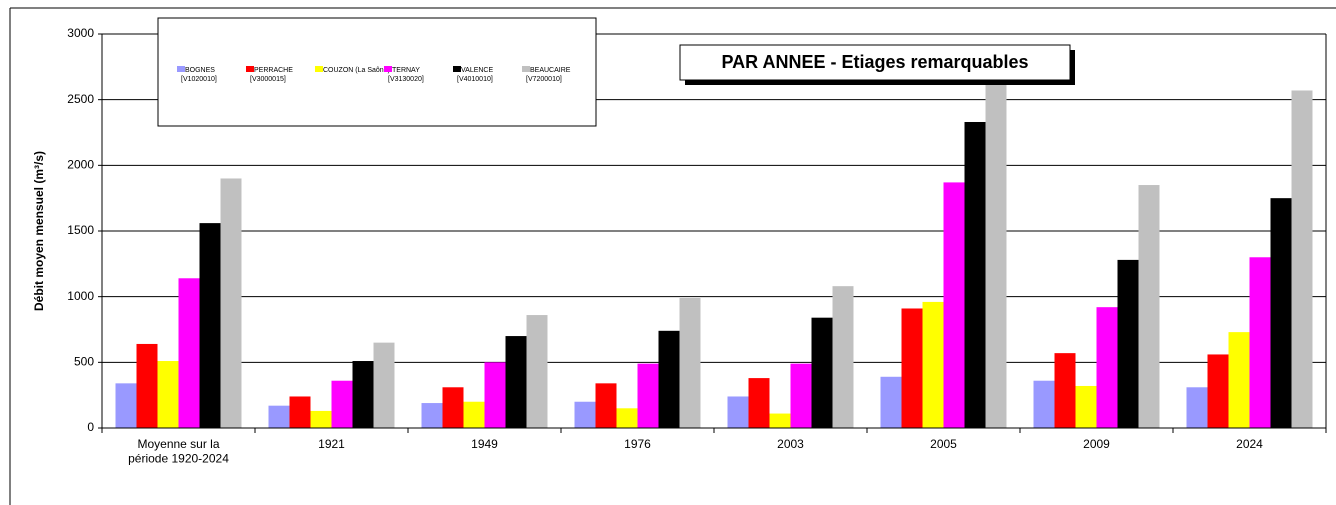 This screenshot has width=1336, height=505. What do you see at coordinates (80, 99) in the screenshot?
I see `y-tick-label: 2500` at bounding box center [80, 99].